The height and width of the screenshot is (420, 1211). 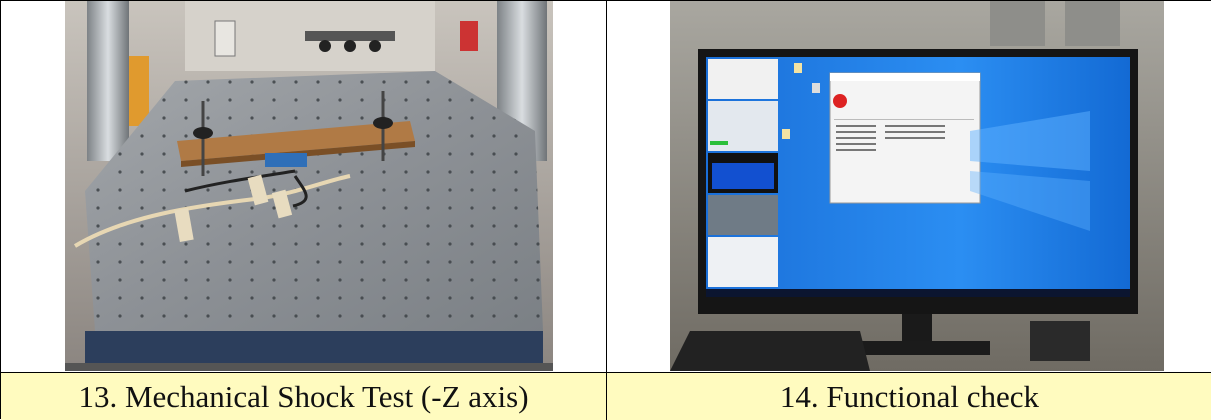 I want to click on figure-14-caption-text: 14. Functional check, so click(x=909, y=396).